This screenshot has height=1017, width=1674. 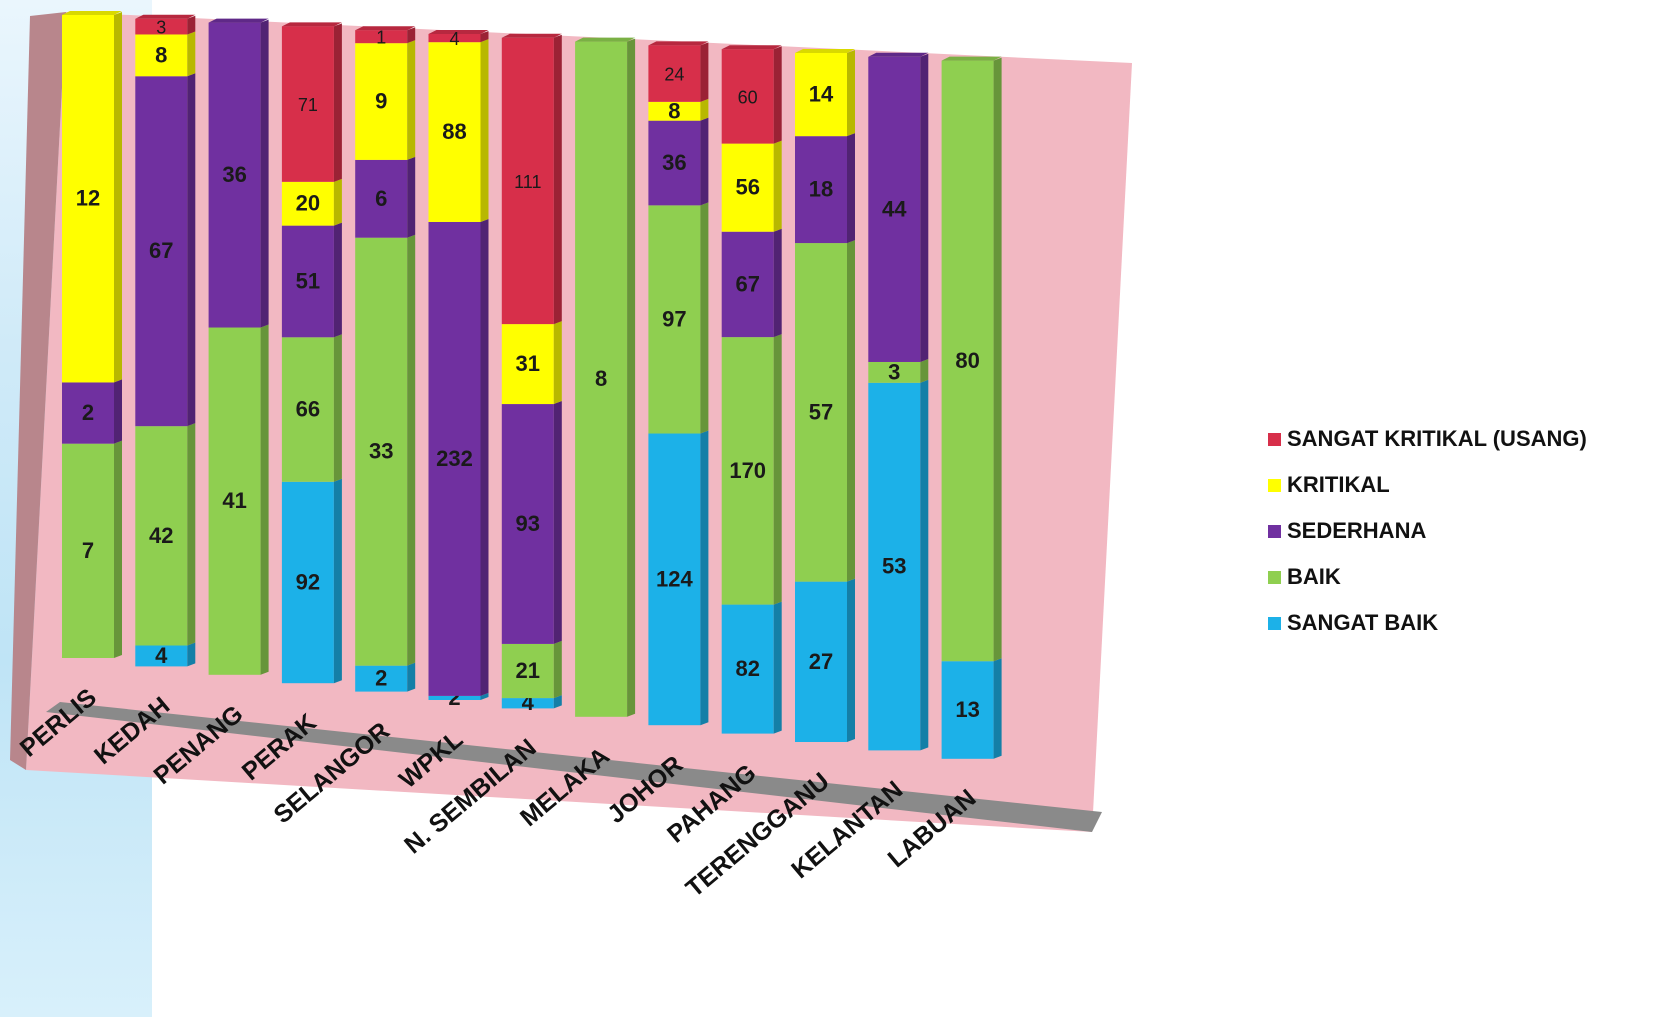 I want to click on bar-segment-kelantan-sederhana, so click(x=898, y=207).